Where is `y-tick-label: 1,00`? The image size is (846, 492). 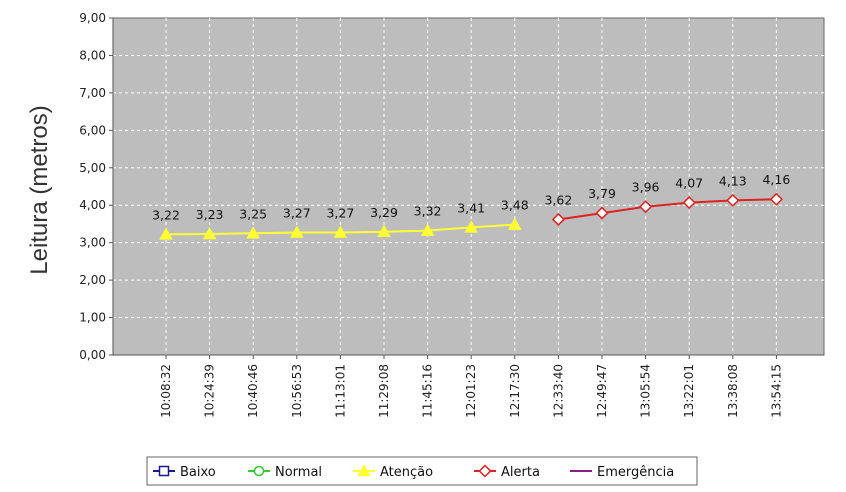 y-tick-label: 1,00 is located at coordinates (92, 318).